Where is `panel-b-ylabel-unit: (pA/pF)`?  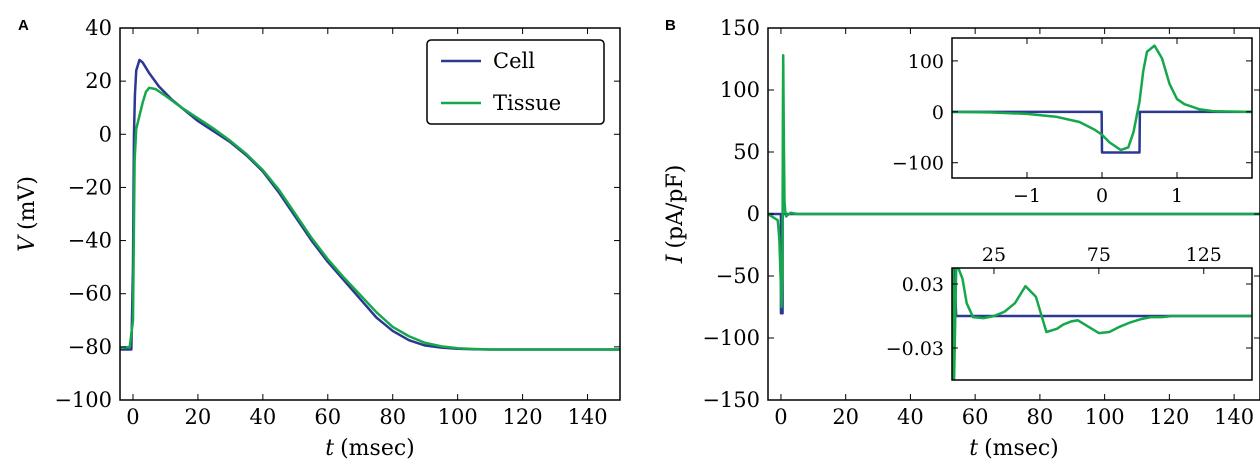 panel-b-ylabel-unit: (pA/pF) is located at coordinates (675, 207).